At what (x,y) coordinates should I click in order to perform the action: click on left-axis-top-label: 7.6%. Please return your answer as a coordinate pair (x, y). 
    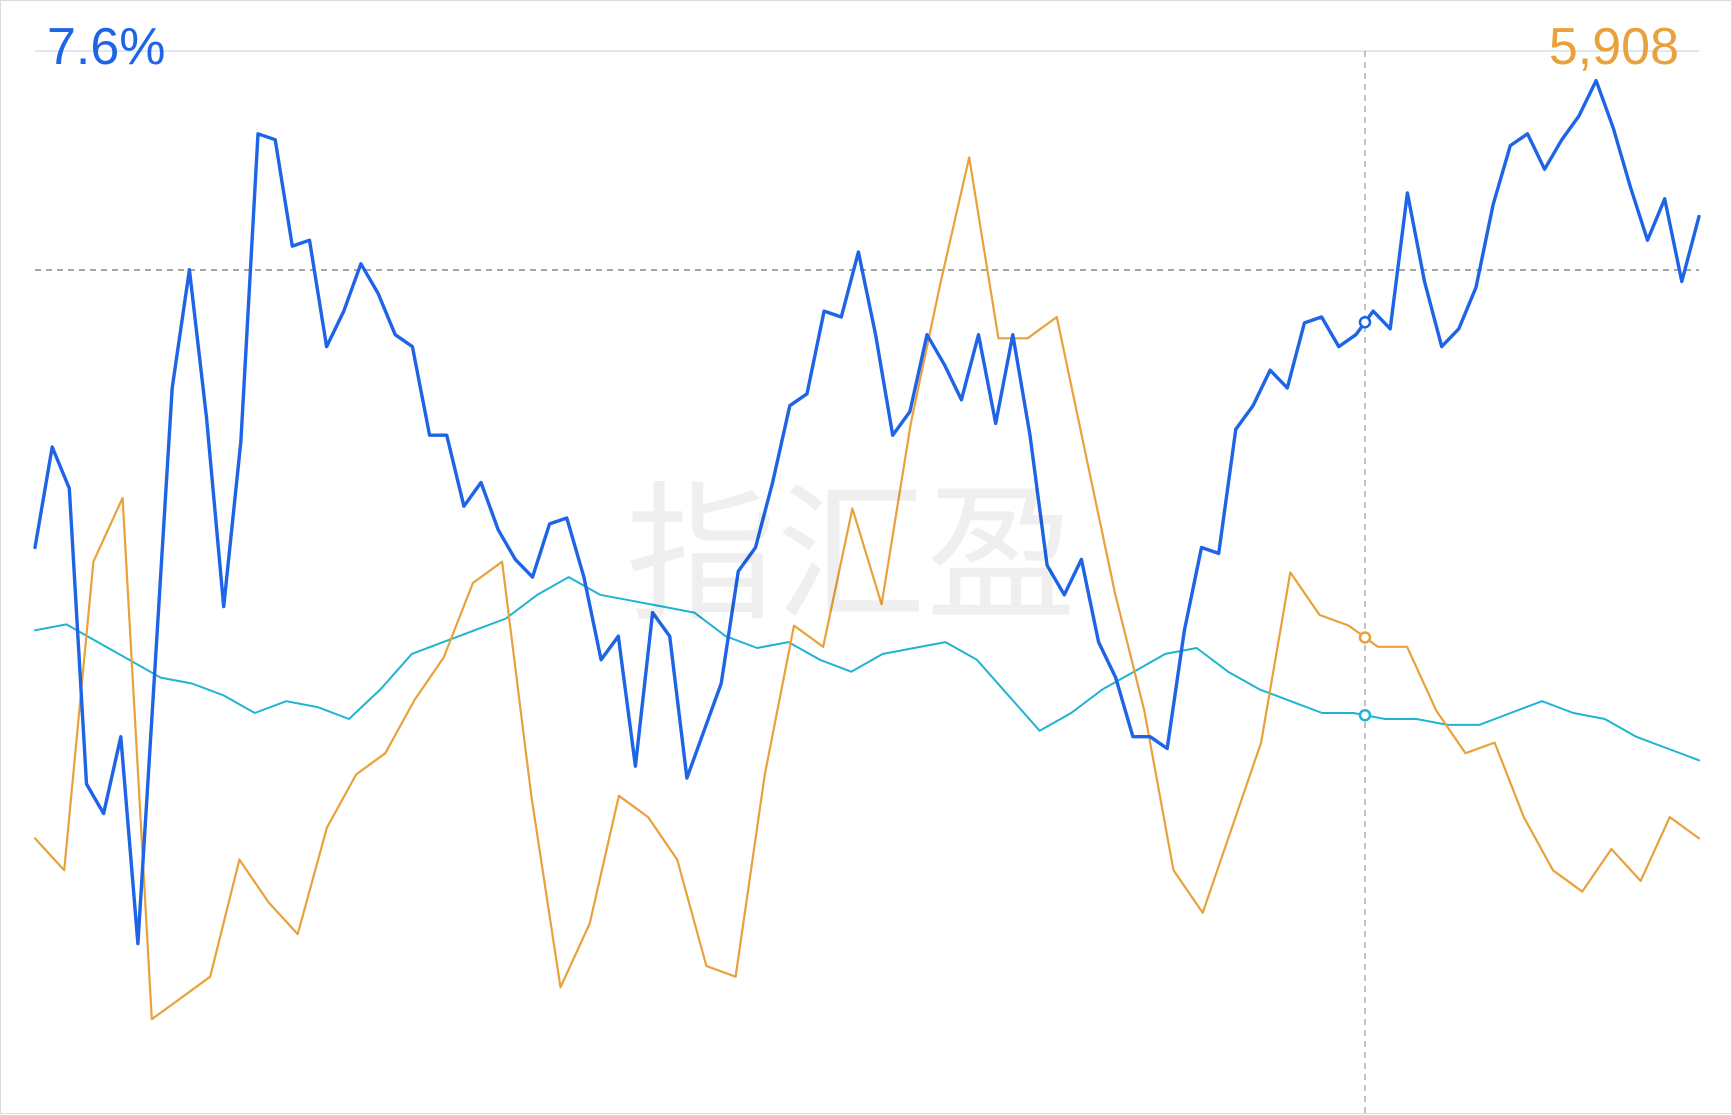
    Looking at the image, I should click on (106, 47).